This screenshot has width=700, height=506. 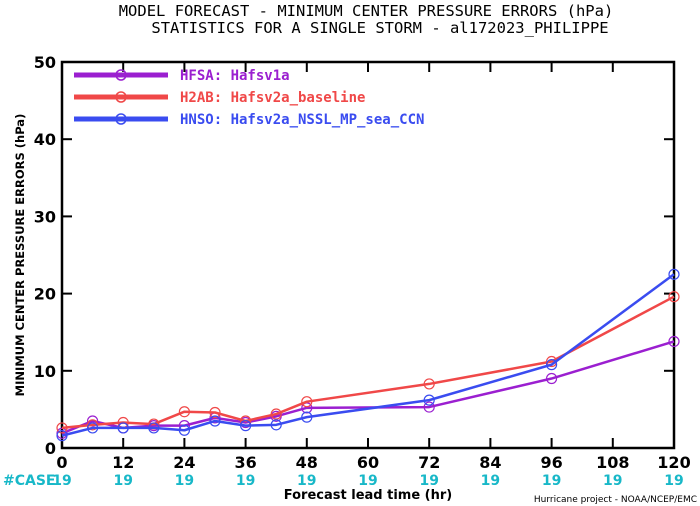 I want to click on legend-item: H2AB: Hafsv2a_baseline, so click(x=219, y=98).